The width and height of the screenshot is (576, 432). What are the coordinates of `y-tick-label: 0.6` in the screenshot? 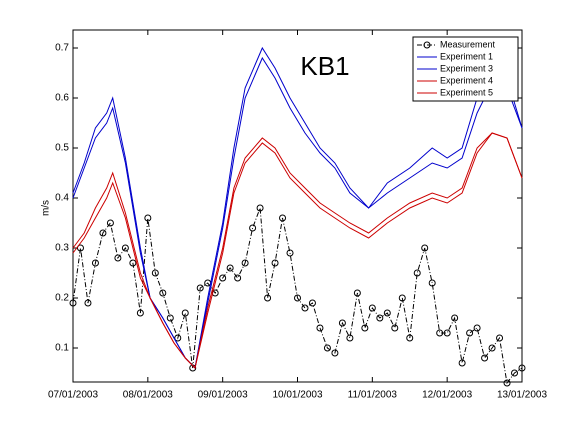 It's located at (62, 98).